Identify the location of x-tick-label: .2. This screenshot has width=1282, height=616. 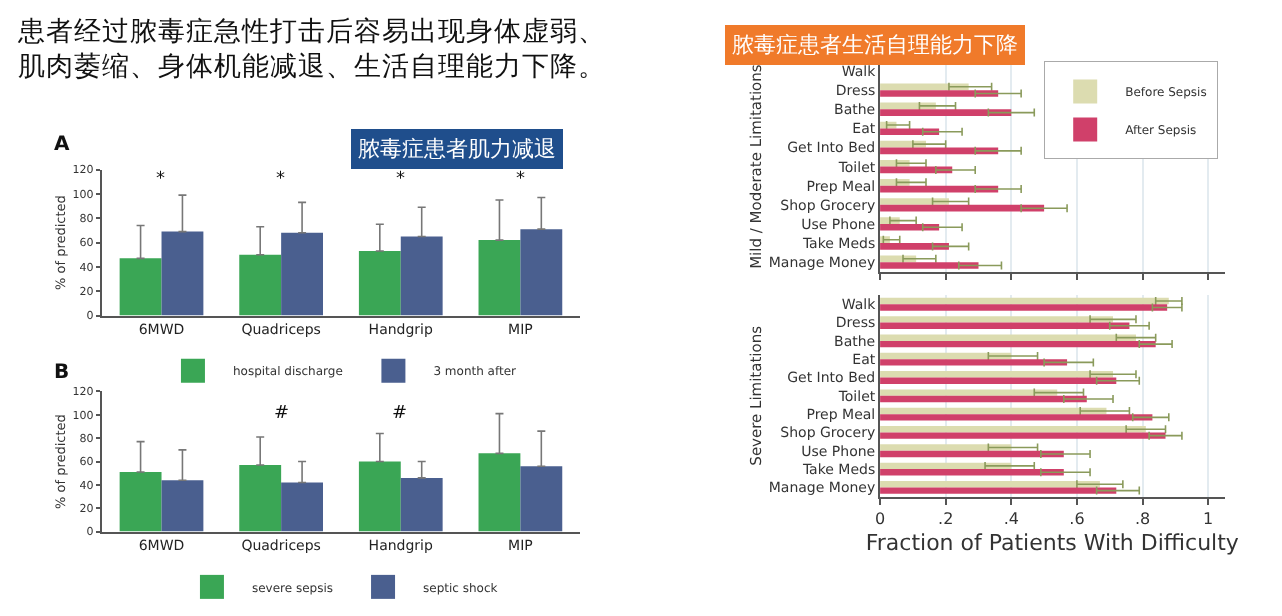
(946, 518).